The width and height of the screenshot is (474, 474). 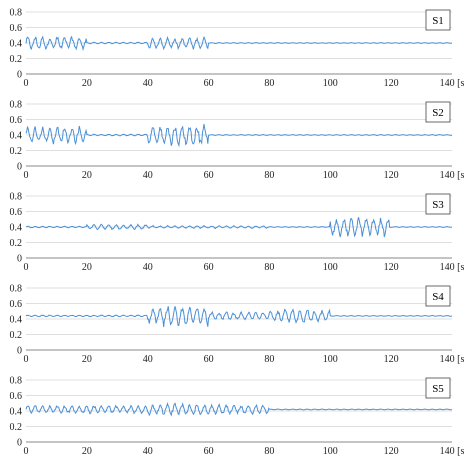 I want to click on panel-label: S5, so click(x=438, y=389).